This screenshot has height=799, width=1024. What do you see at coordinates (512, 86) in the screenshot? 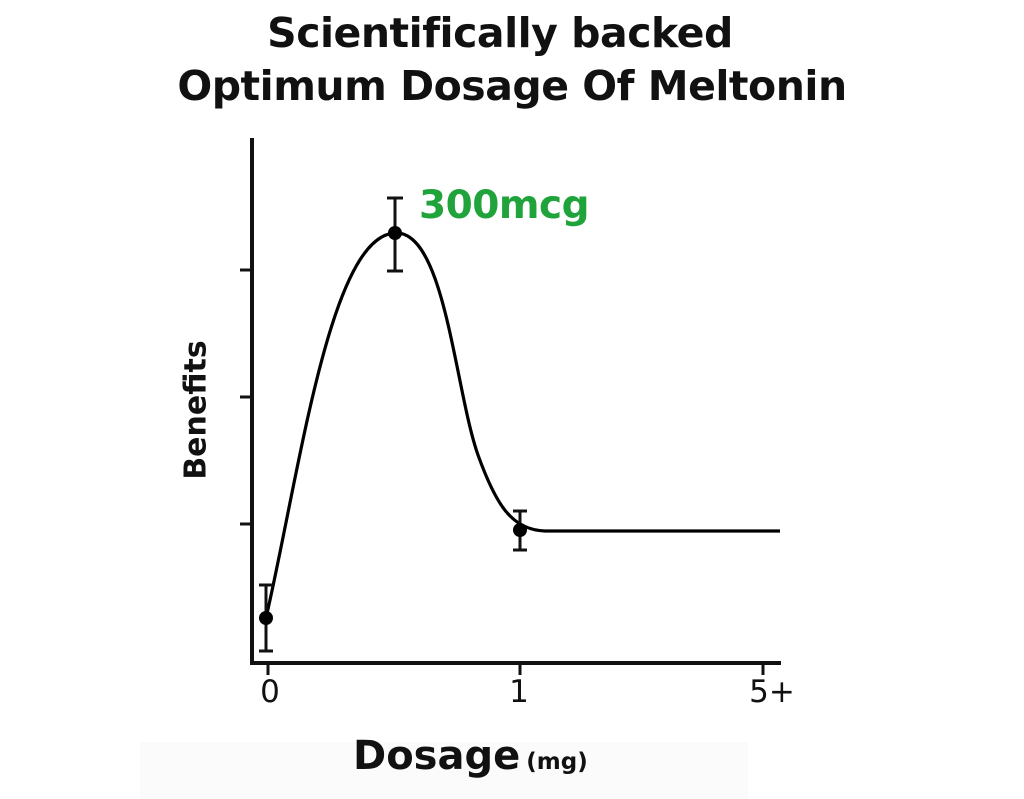
I see `chart-title-line-2: Optimum Dosage Of Meltonin` at bounding box center [512, 86].